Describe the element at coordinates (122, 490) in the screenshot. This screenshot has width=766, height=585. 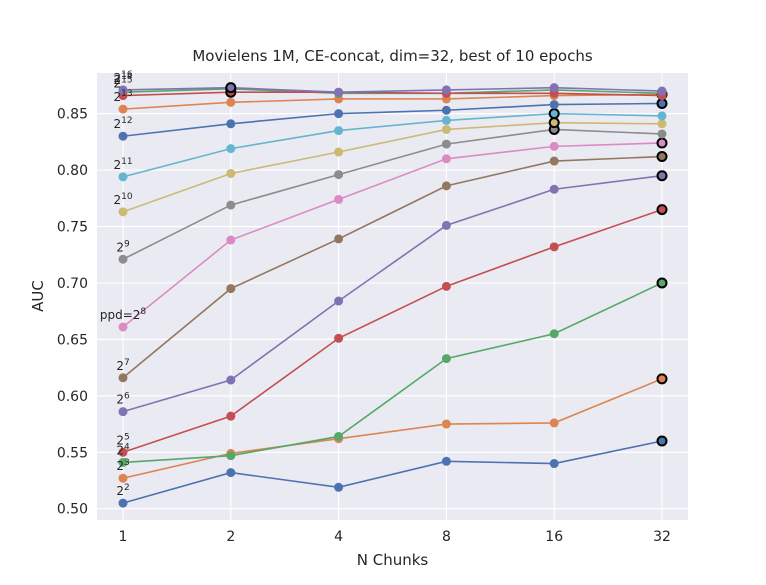
I see `series-label: 22` at that location.